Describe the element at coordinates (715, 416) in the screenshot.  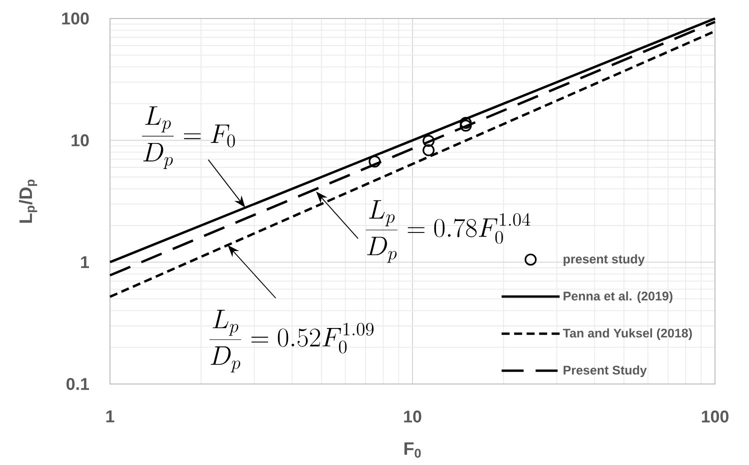
I see `x-tick-label: 100` at that location.